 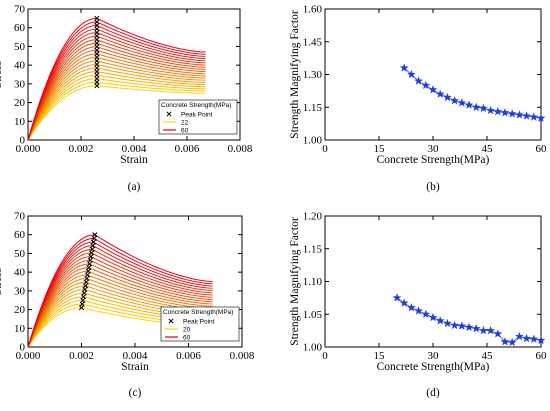 What do you see at coordinates (313, 217) in the screenshot?
I see `y-tick-label: 1.20` at bounding box center [313, 217].